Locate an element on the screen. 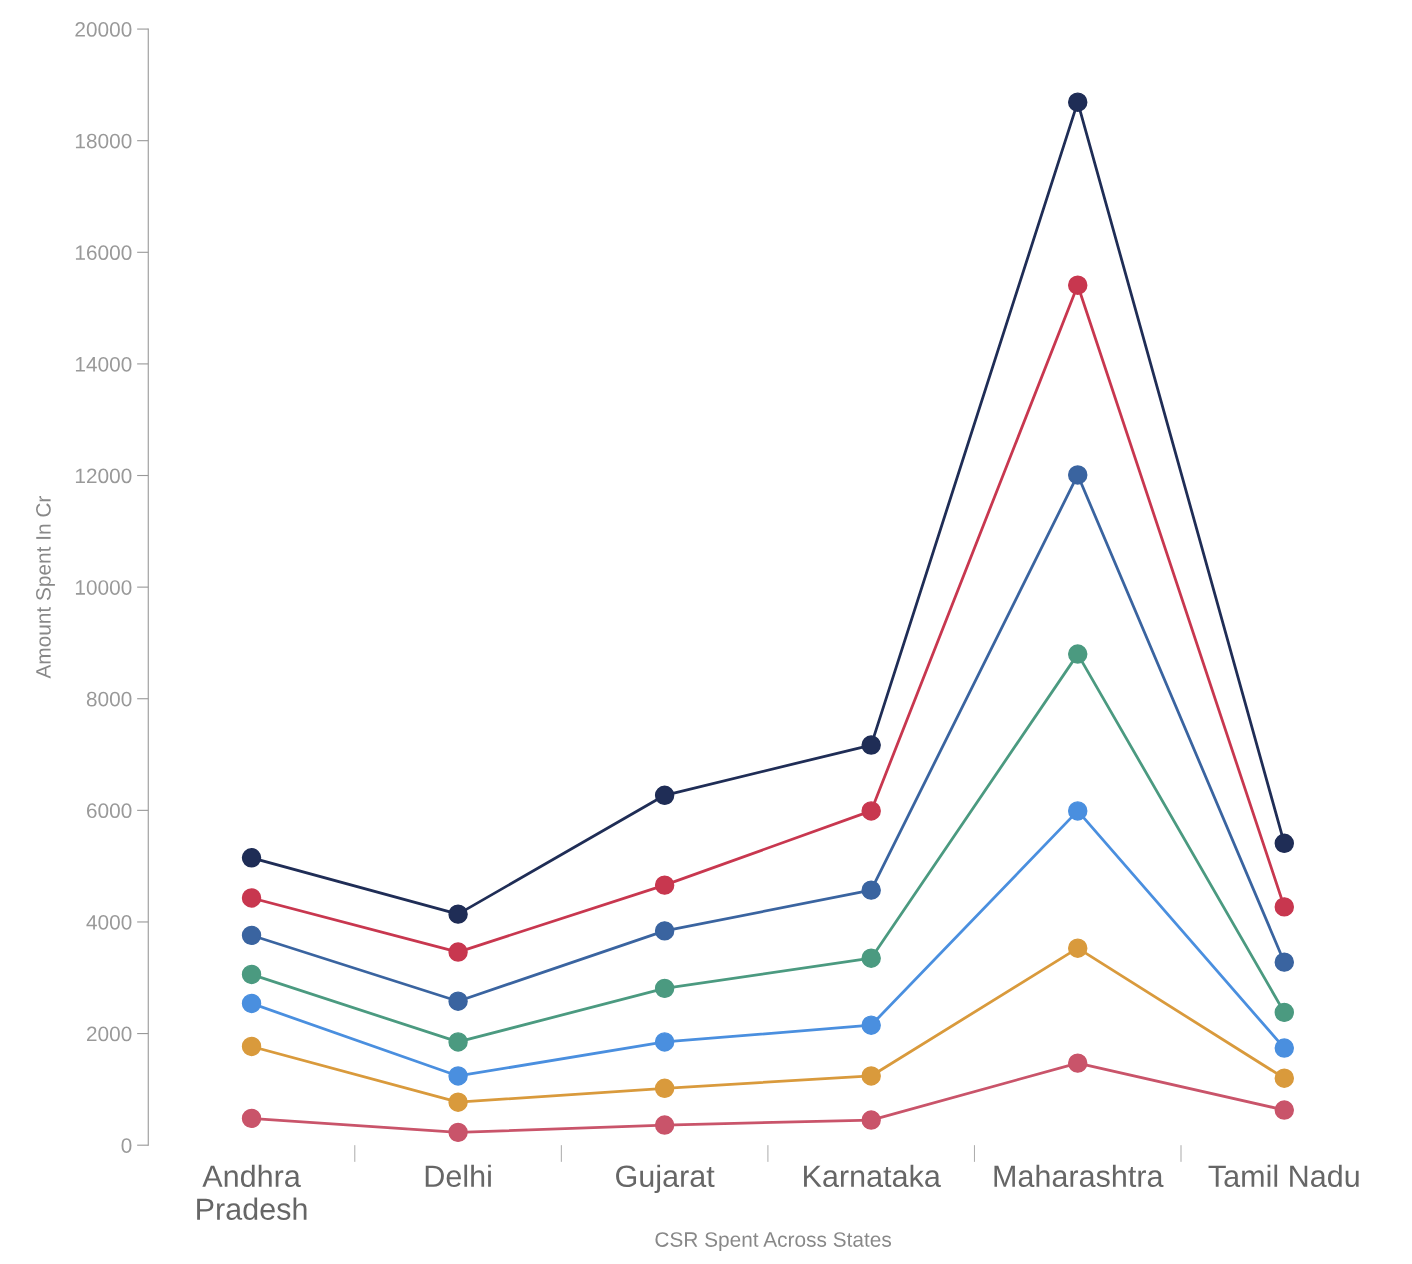  x-axis-title: CSR Spent Across States is located at coordinates (773, 1241).